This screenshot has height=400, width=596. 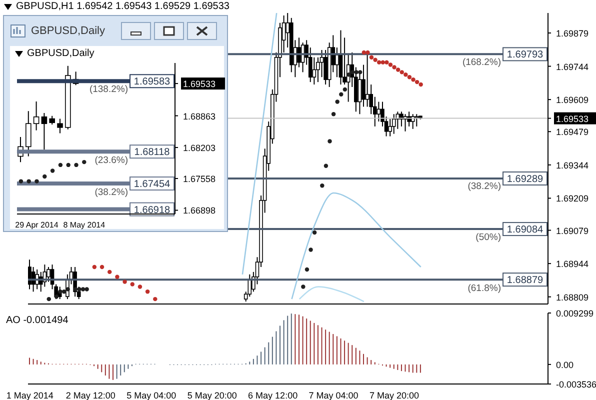 I want to click on y-tick-label: 1.68863, so click(x=199, y=116).